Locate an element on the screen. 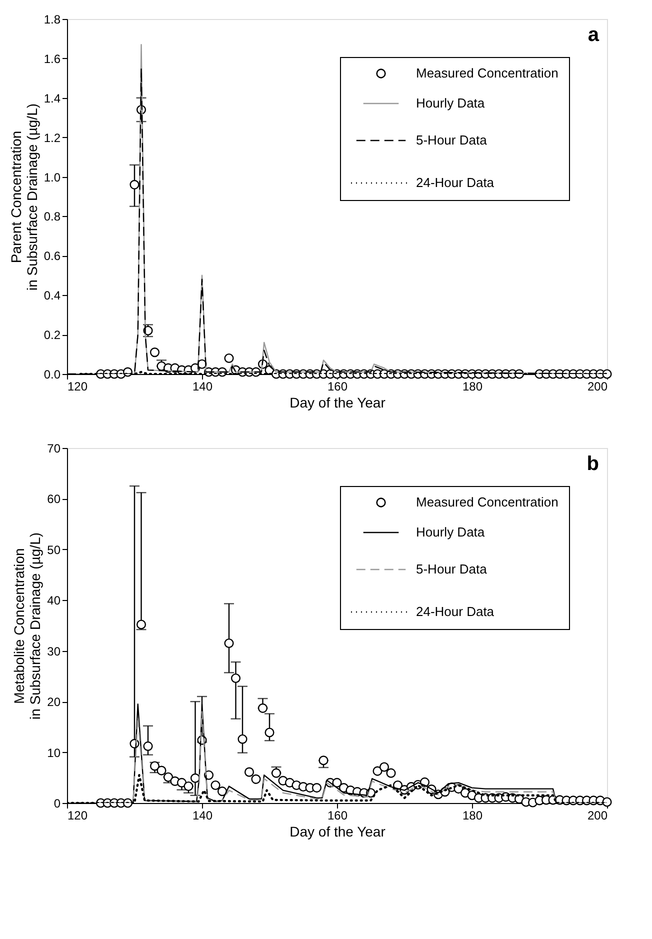  y-axis-title: Parent Concentration in Subsurface Drainage (µg/L) is located at coordinates (24, 197).